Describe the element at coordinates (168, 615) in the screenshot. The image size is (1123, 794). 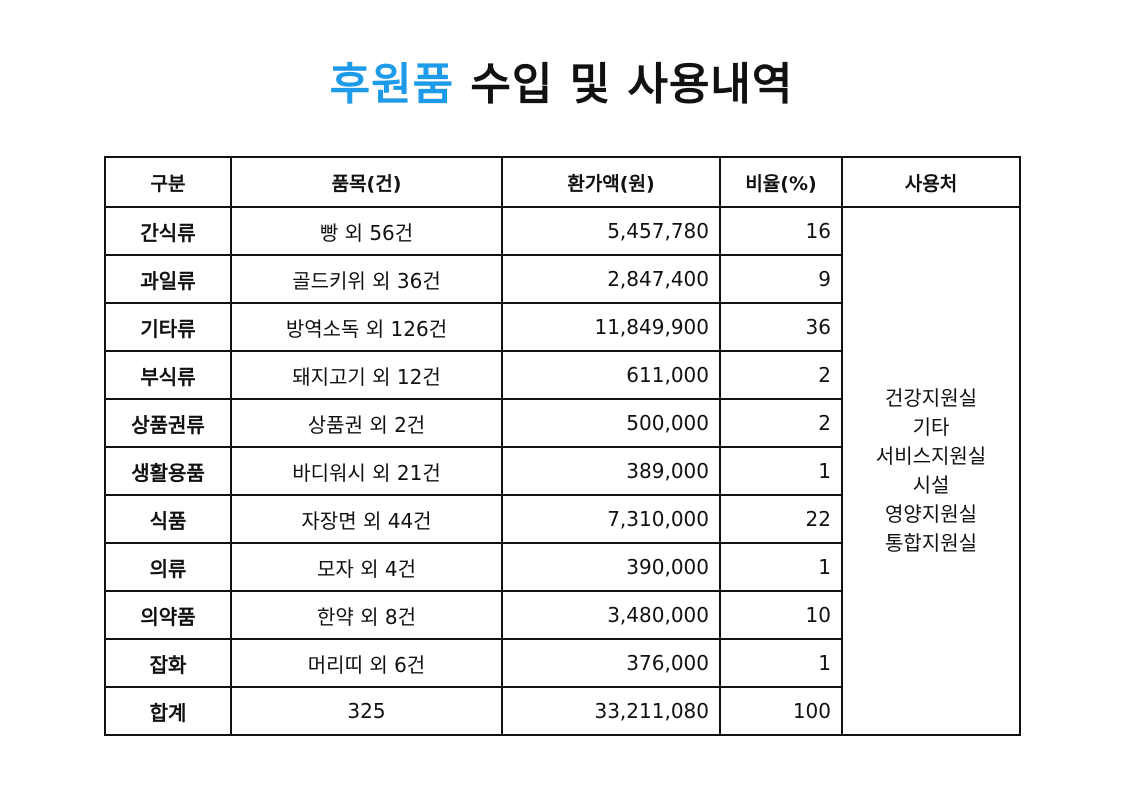
I see `category-cell: 의약품` at that location.